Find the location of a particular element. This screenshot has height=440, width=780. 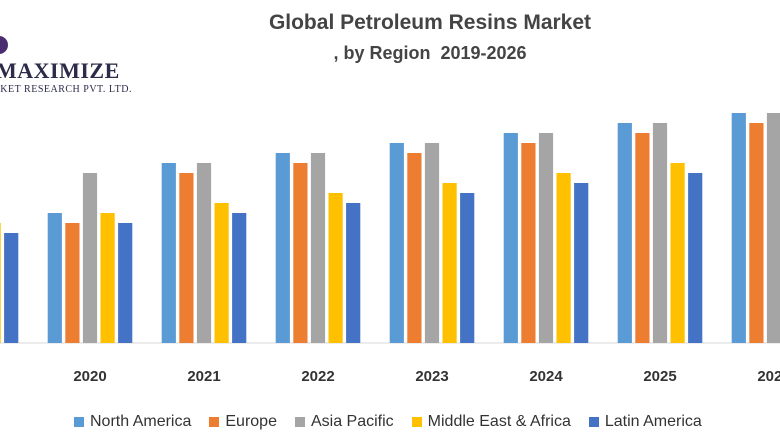

logo-mark-icon is located at coordinates (4, 45).